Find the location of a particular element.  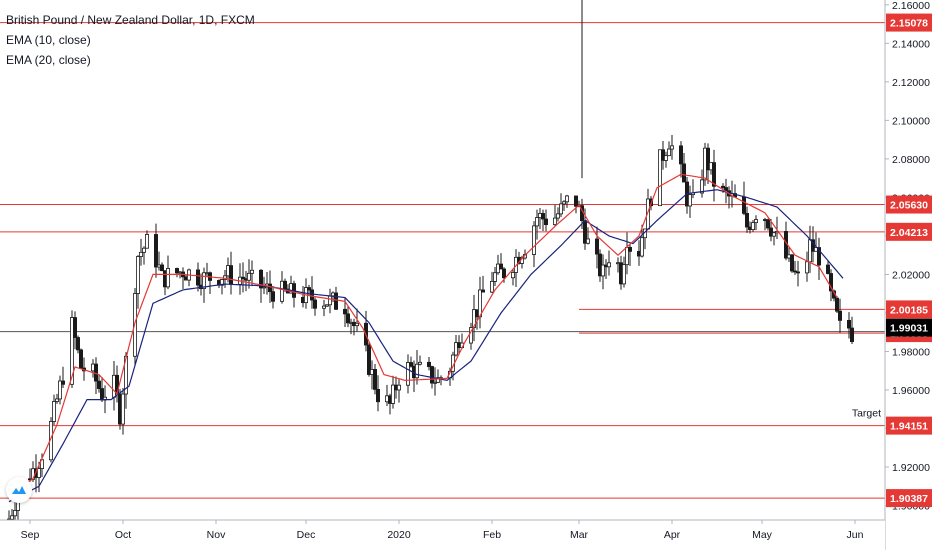

level-price-label: 2.04213 is located at coordinates (909, 233).